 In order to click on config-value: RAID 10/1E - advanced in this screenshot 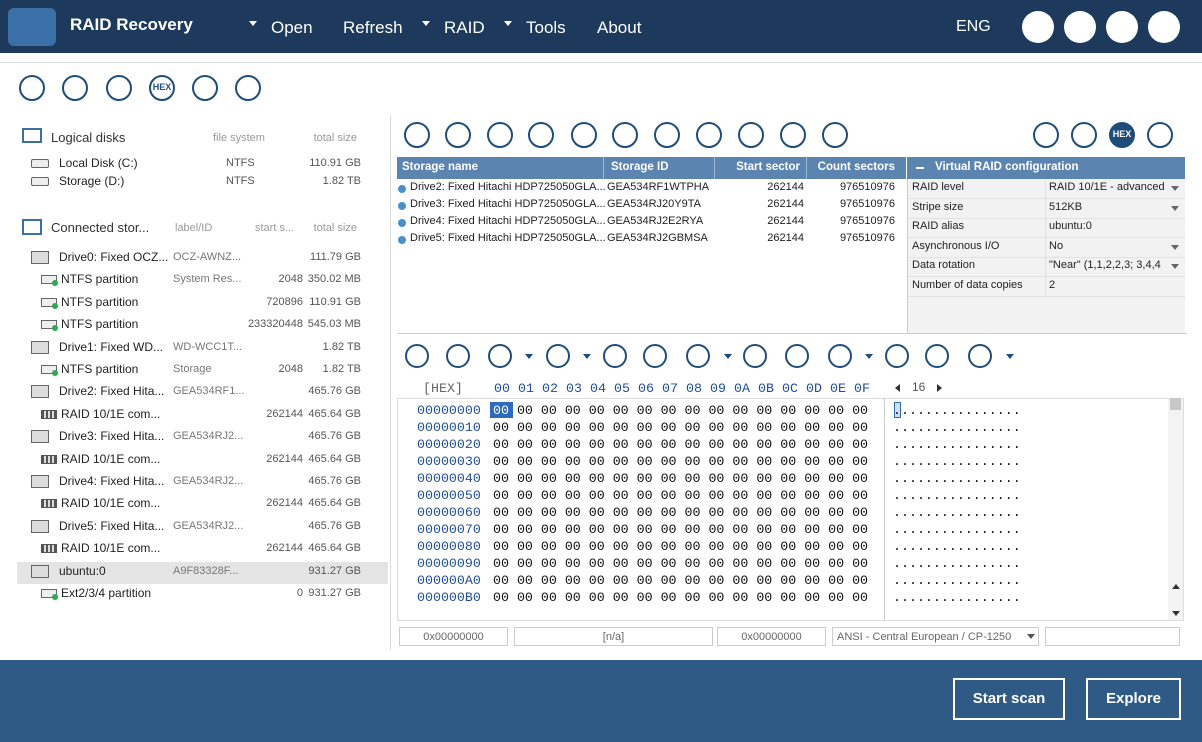, I will do `click(1106, 187)`.